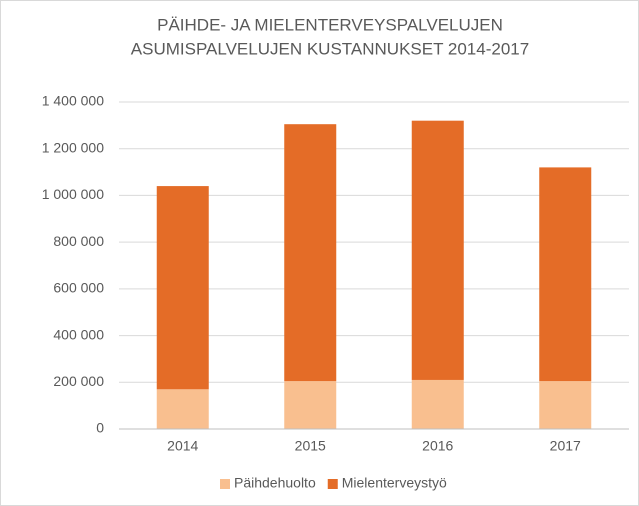 The width and height of the screenshot is (639, 506). Describe the element at coordinates (565, 446) in the screenshot. I see `x-tick-label: 2017` at that location.